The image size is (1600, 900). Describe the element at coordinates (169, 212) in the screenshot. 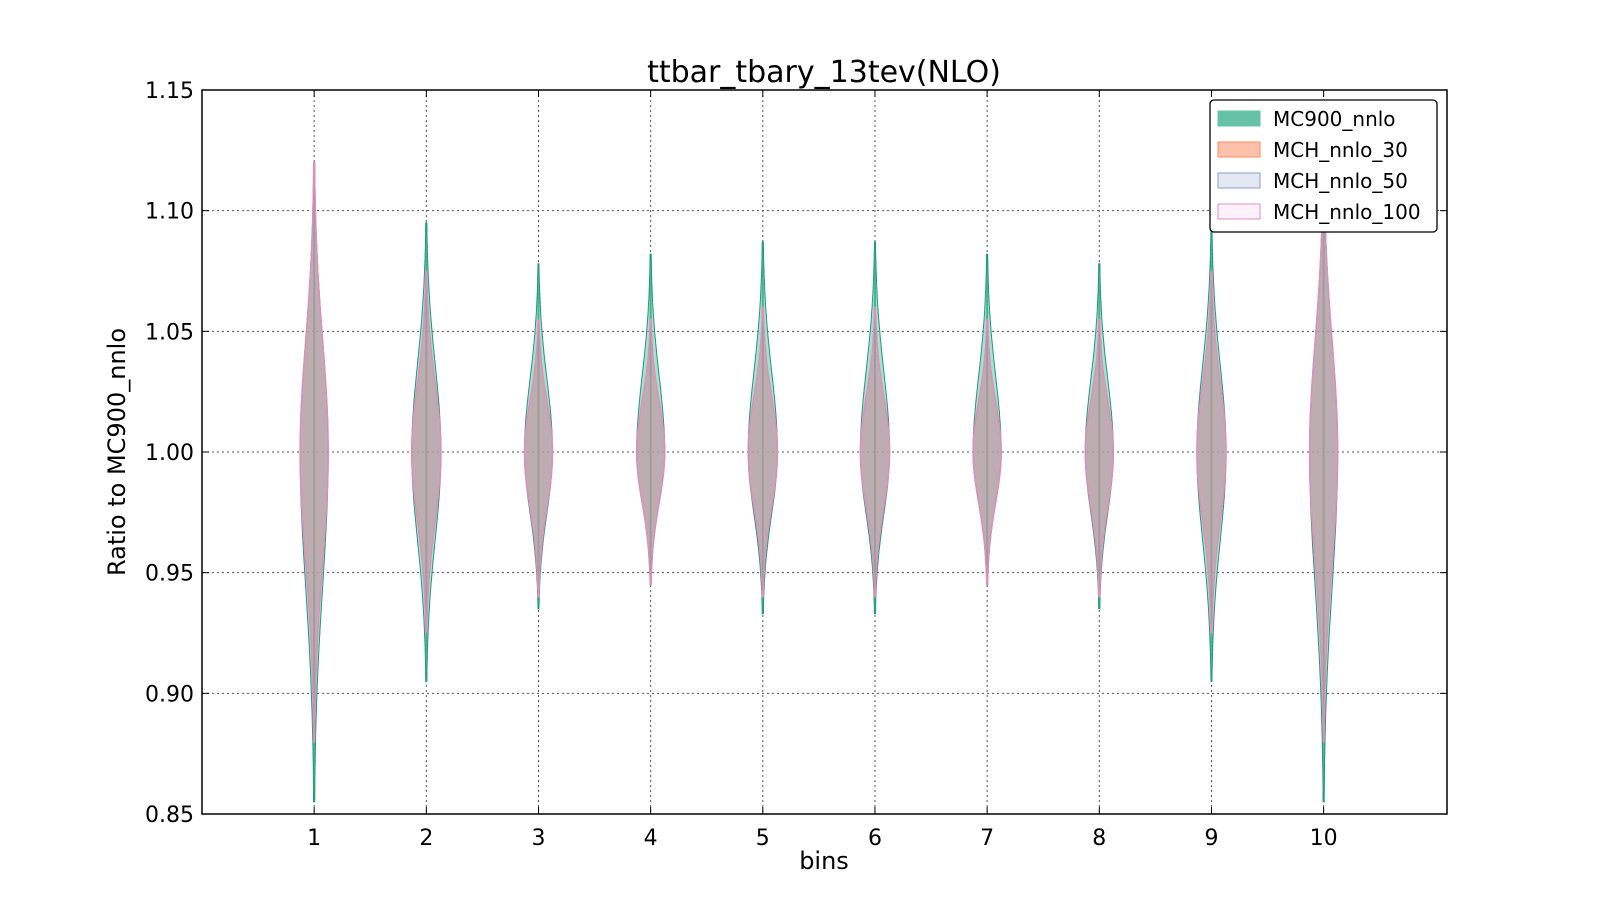

I see `y-tick-label: 1.10` at that location.